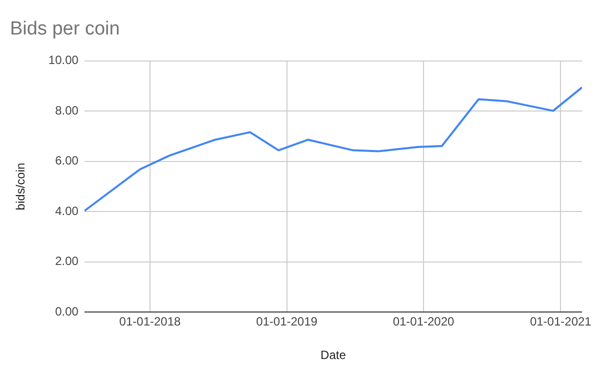 Image resolution: width=600 pixels, height=371 pixels. What do you see at coordinates (67, 261) in the screenshot?
I see `y-tick-label: 2.00` at bounding box center [67, 261].